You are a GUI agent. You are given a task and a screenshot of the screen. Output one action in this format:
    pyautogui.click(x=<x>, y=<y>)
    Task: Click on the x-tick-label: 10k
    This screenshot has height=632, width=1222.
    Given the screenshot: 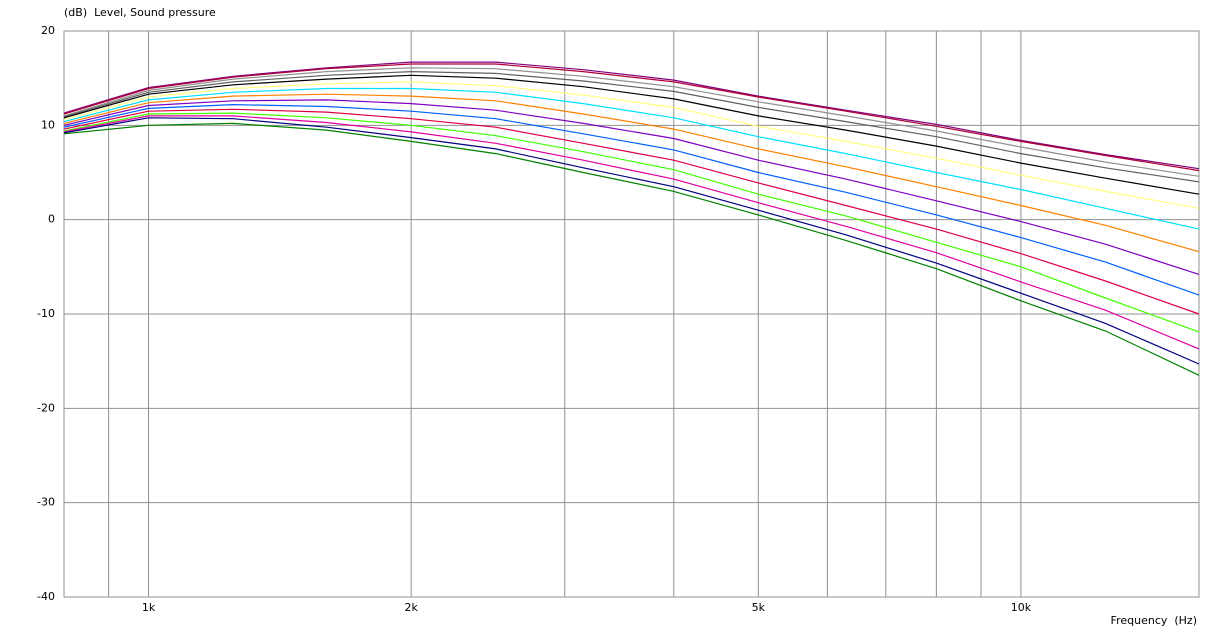 What is the action you would take?
    pyautogui.click(x=1021, y=607)
    